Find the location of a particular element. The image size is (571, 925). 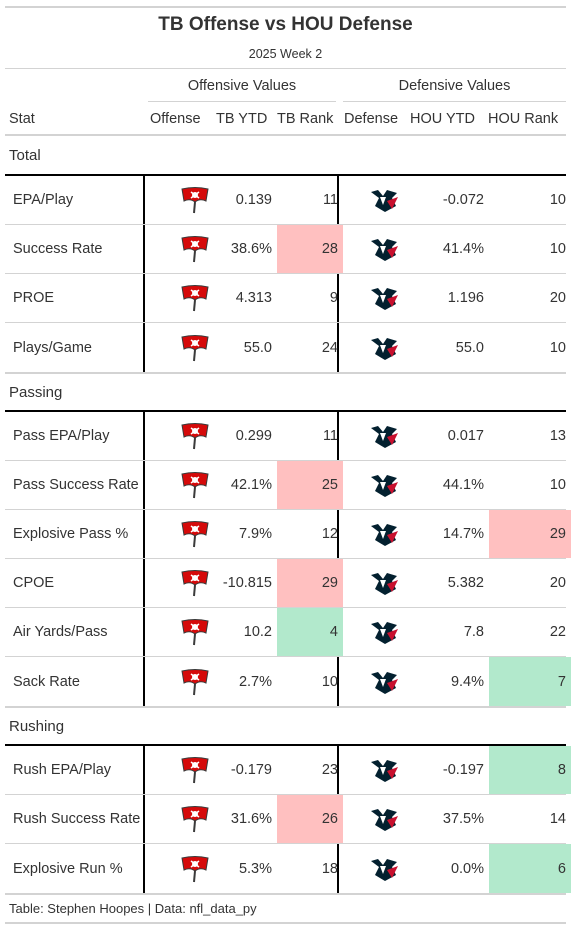

hou-ytd-value: 9.4% is located at coordinates (467, 681).